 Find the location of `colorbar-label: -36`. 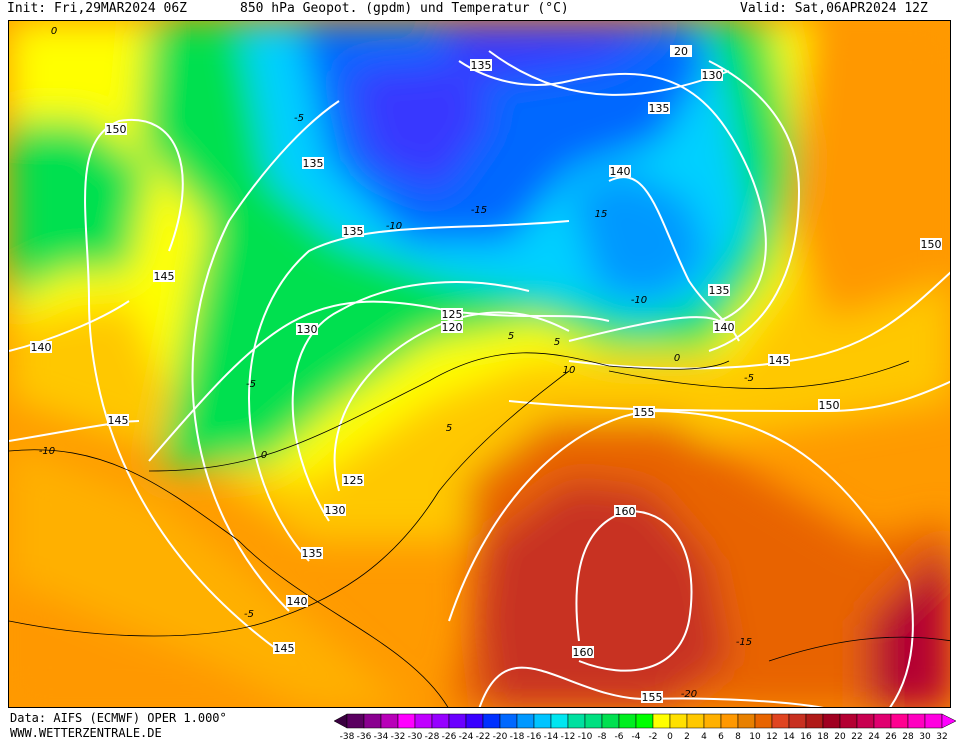

colorbar-label: -36 is located at coordinates (364, 736).